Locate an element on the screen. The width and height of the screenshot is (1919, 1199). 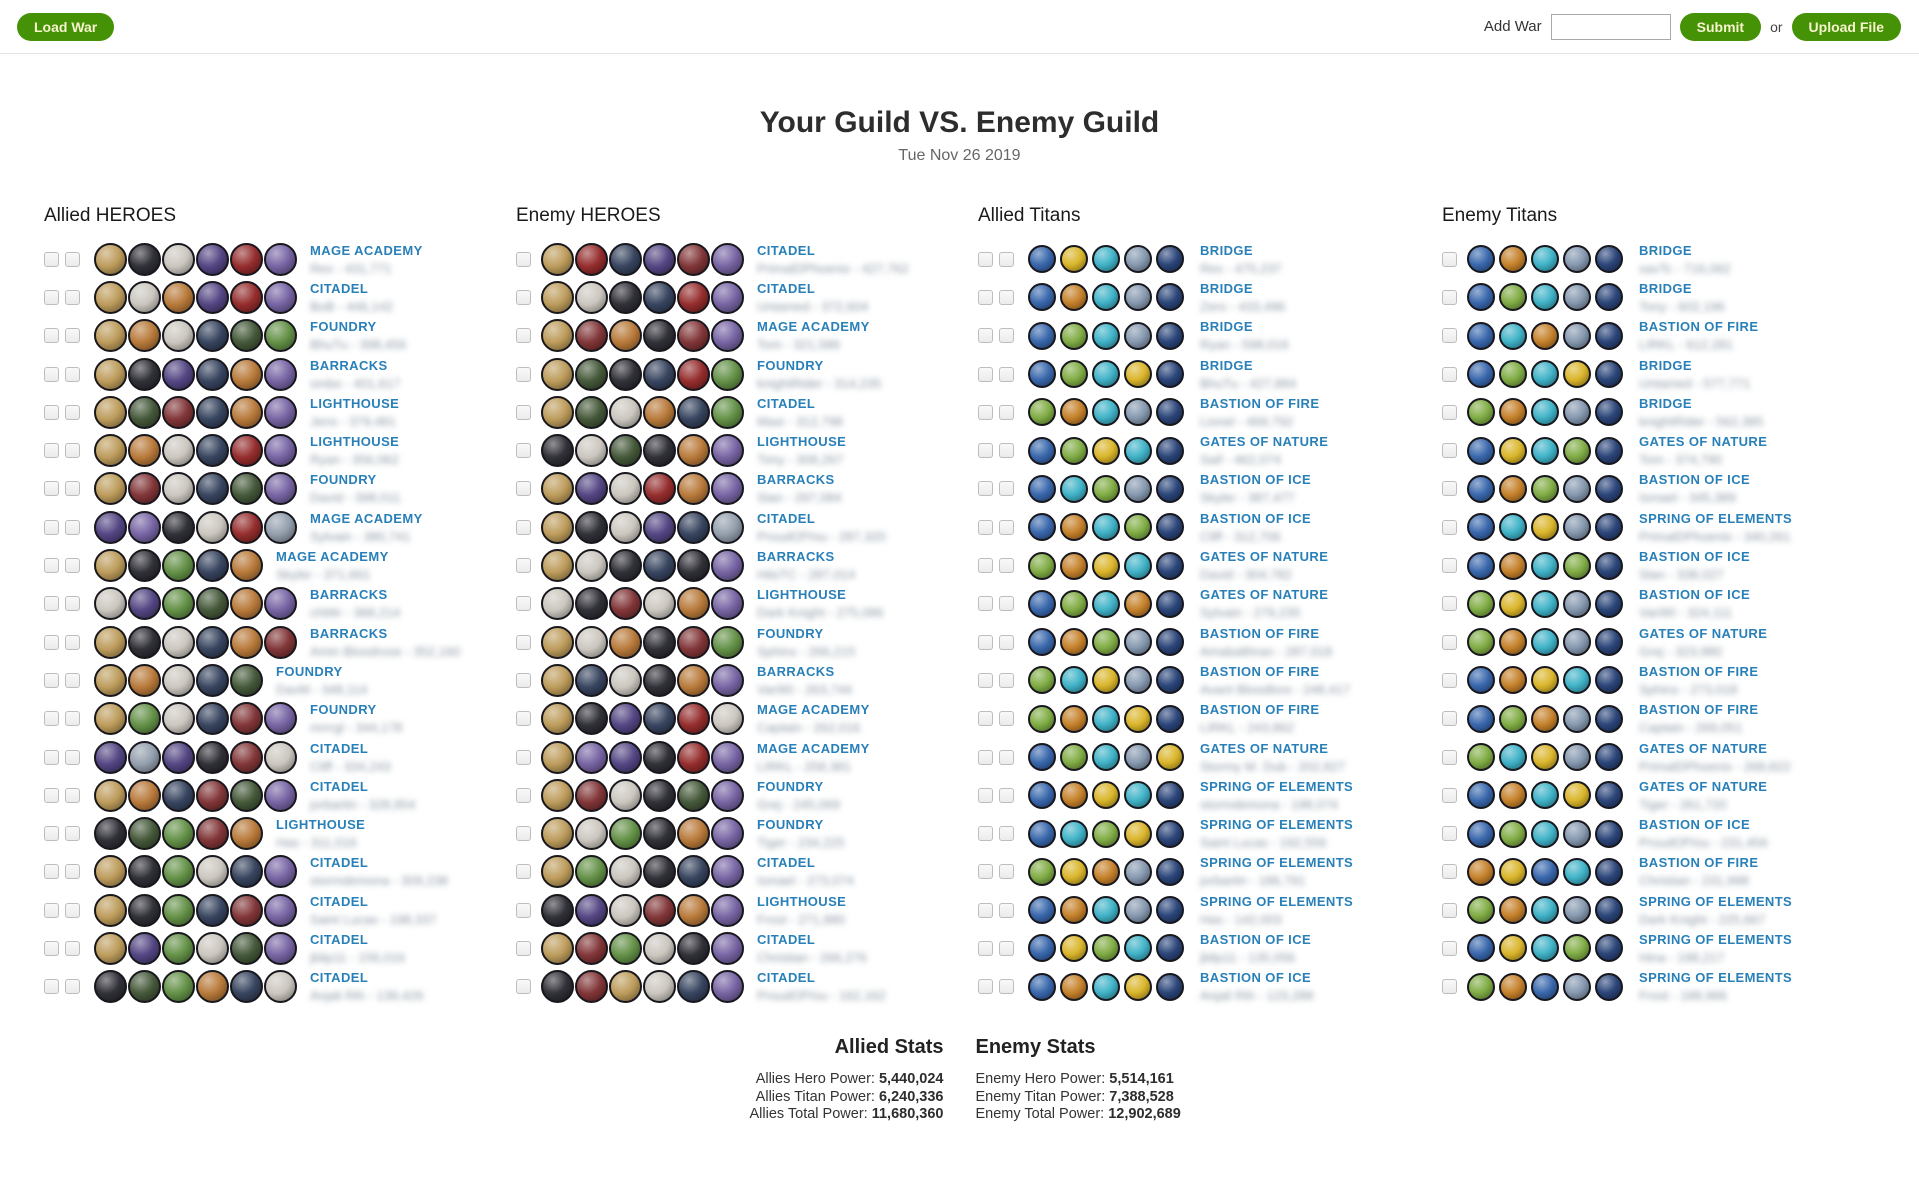
add-war-input is located at coordinates (1610, 26).